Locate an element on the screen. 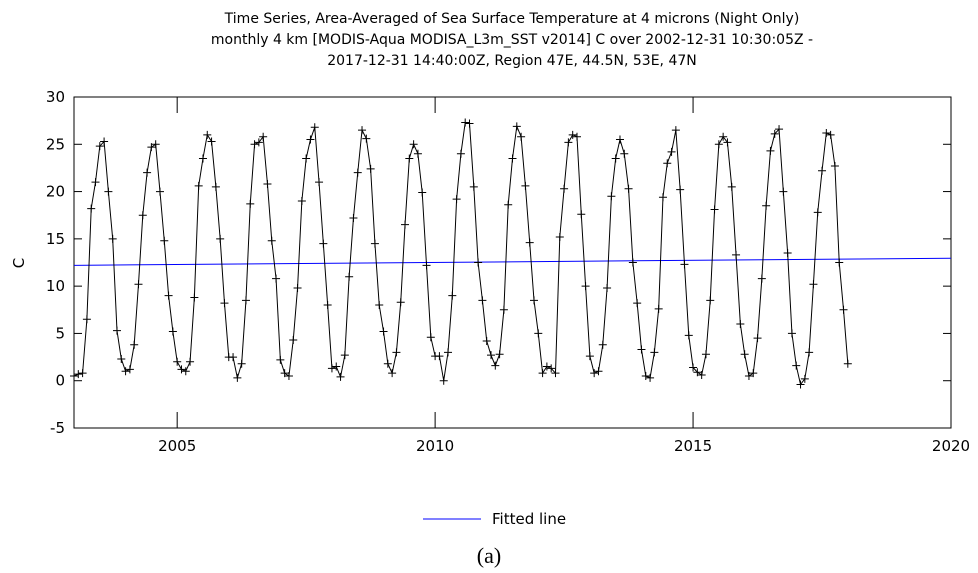 This screenshot has width=978, height=573. x-tick-label: 2010 is located at coordinates (435, 446).